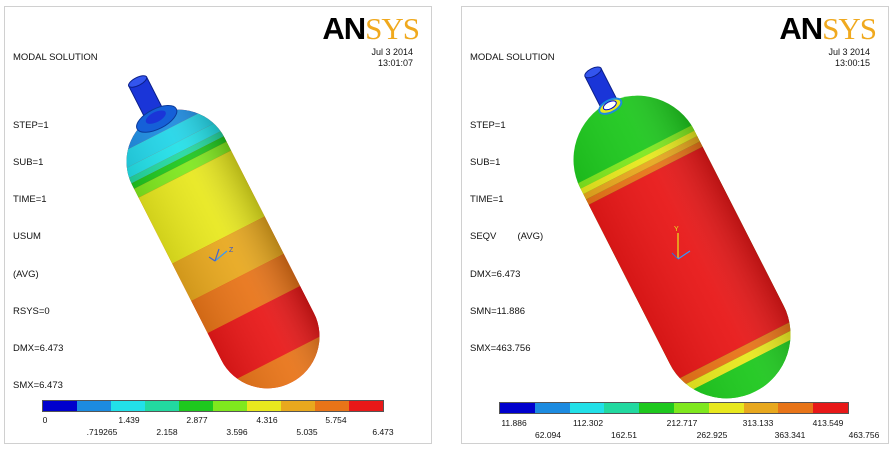 Image resolution: width=895 pixels, height=460 pixels. I want to click on info-line: USUM, so click(27, 237).